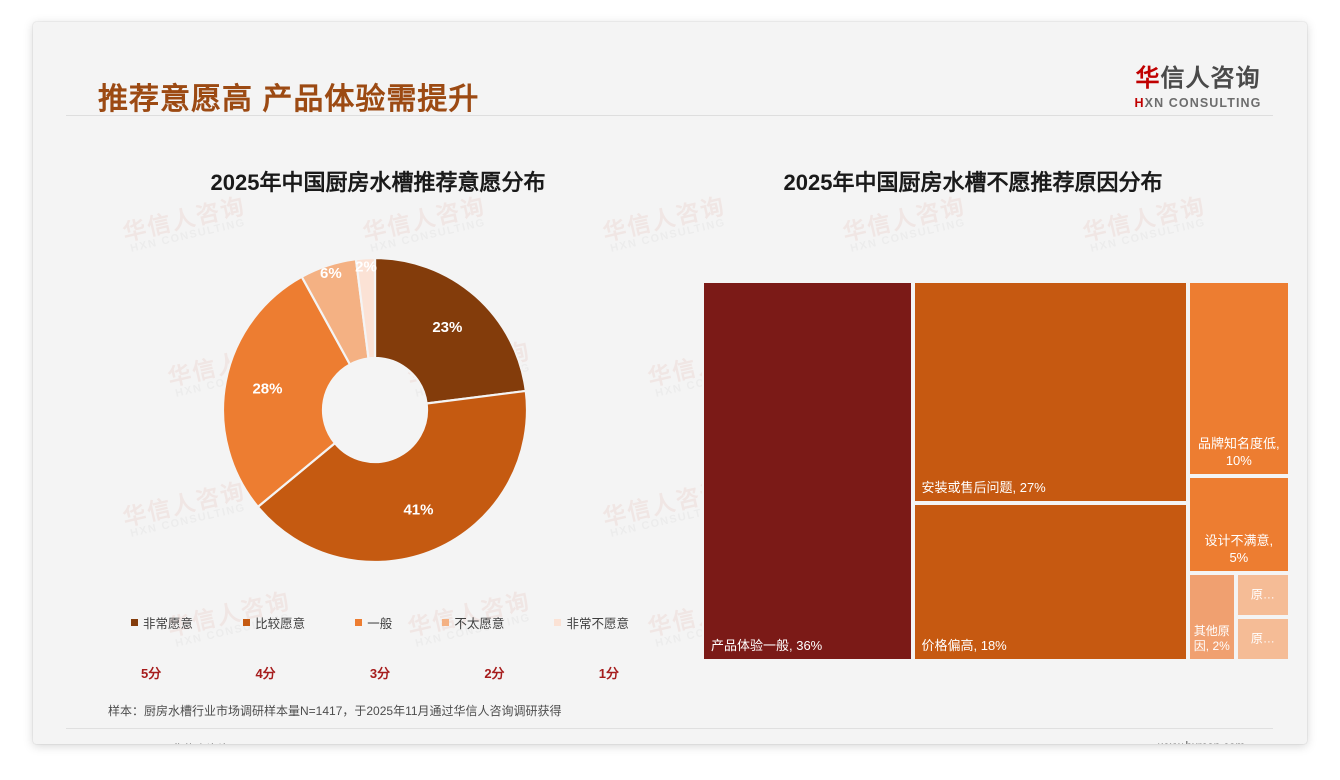 This screenshot has width=1340, height=780. What do you see at coordinates (669, 115) in the screenshot?
I see `header-divider` at bounding box center [669, 115].